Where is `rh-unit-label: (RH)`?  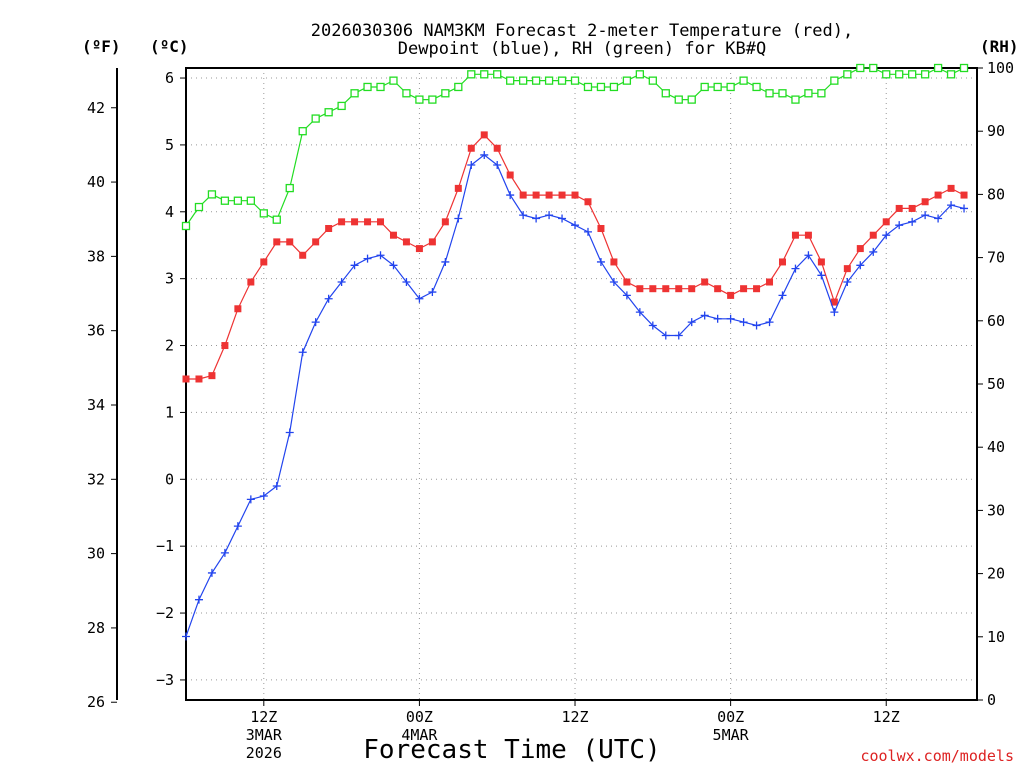
rh-unit-label: (RH) is located at coordinates (999, 46).